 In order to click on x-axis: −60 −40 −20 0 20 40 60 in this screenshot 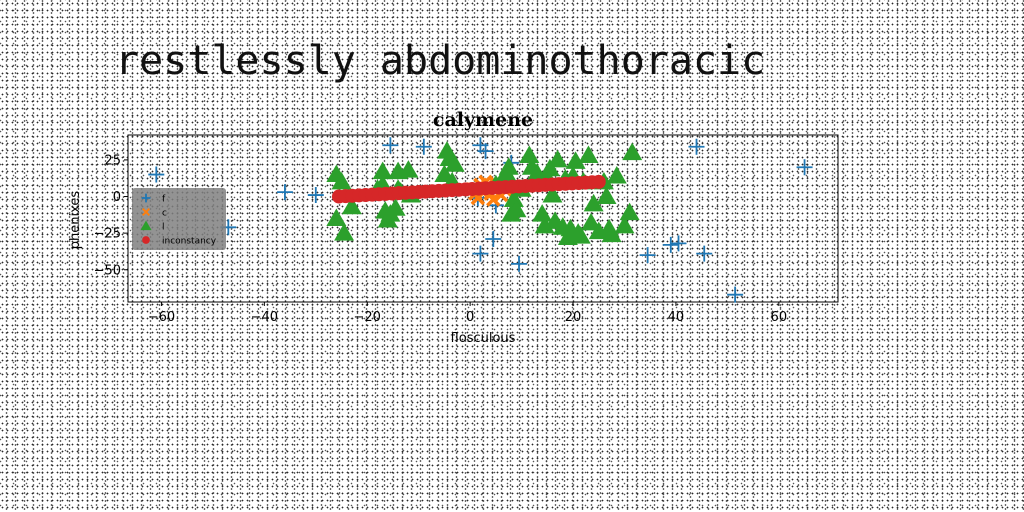, I will do `click(467, 313)`.